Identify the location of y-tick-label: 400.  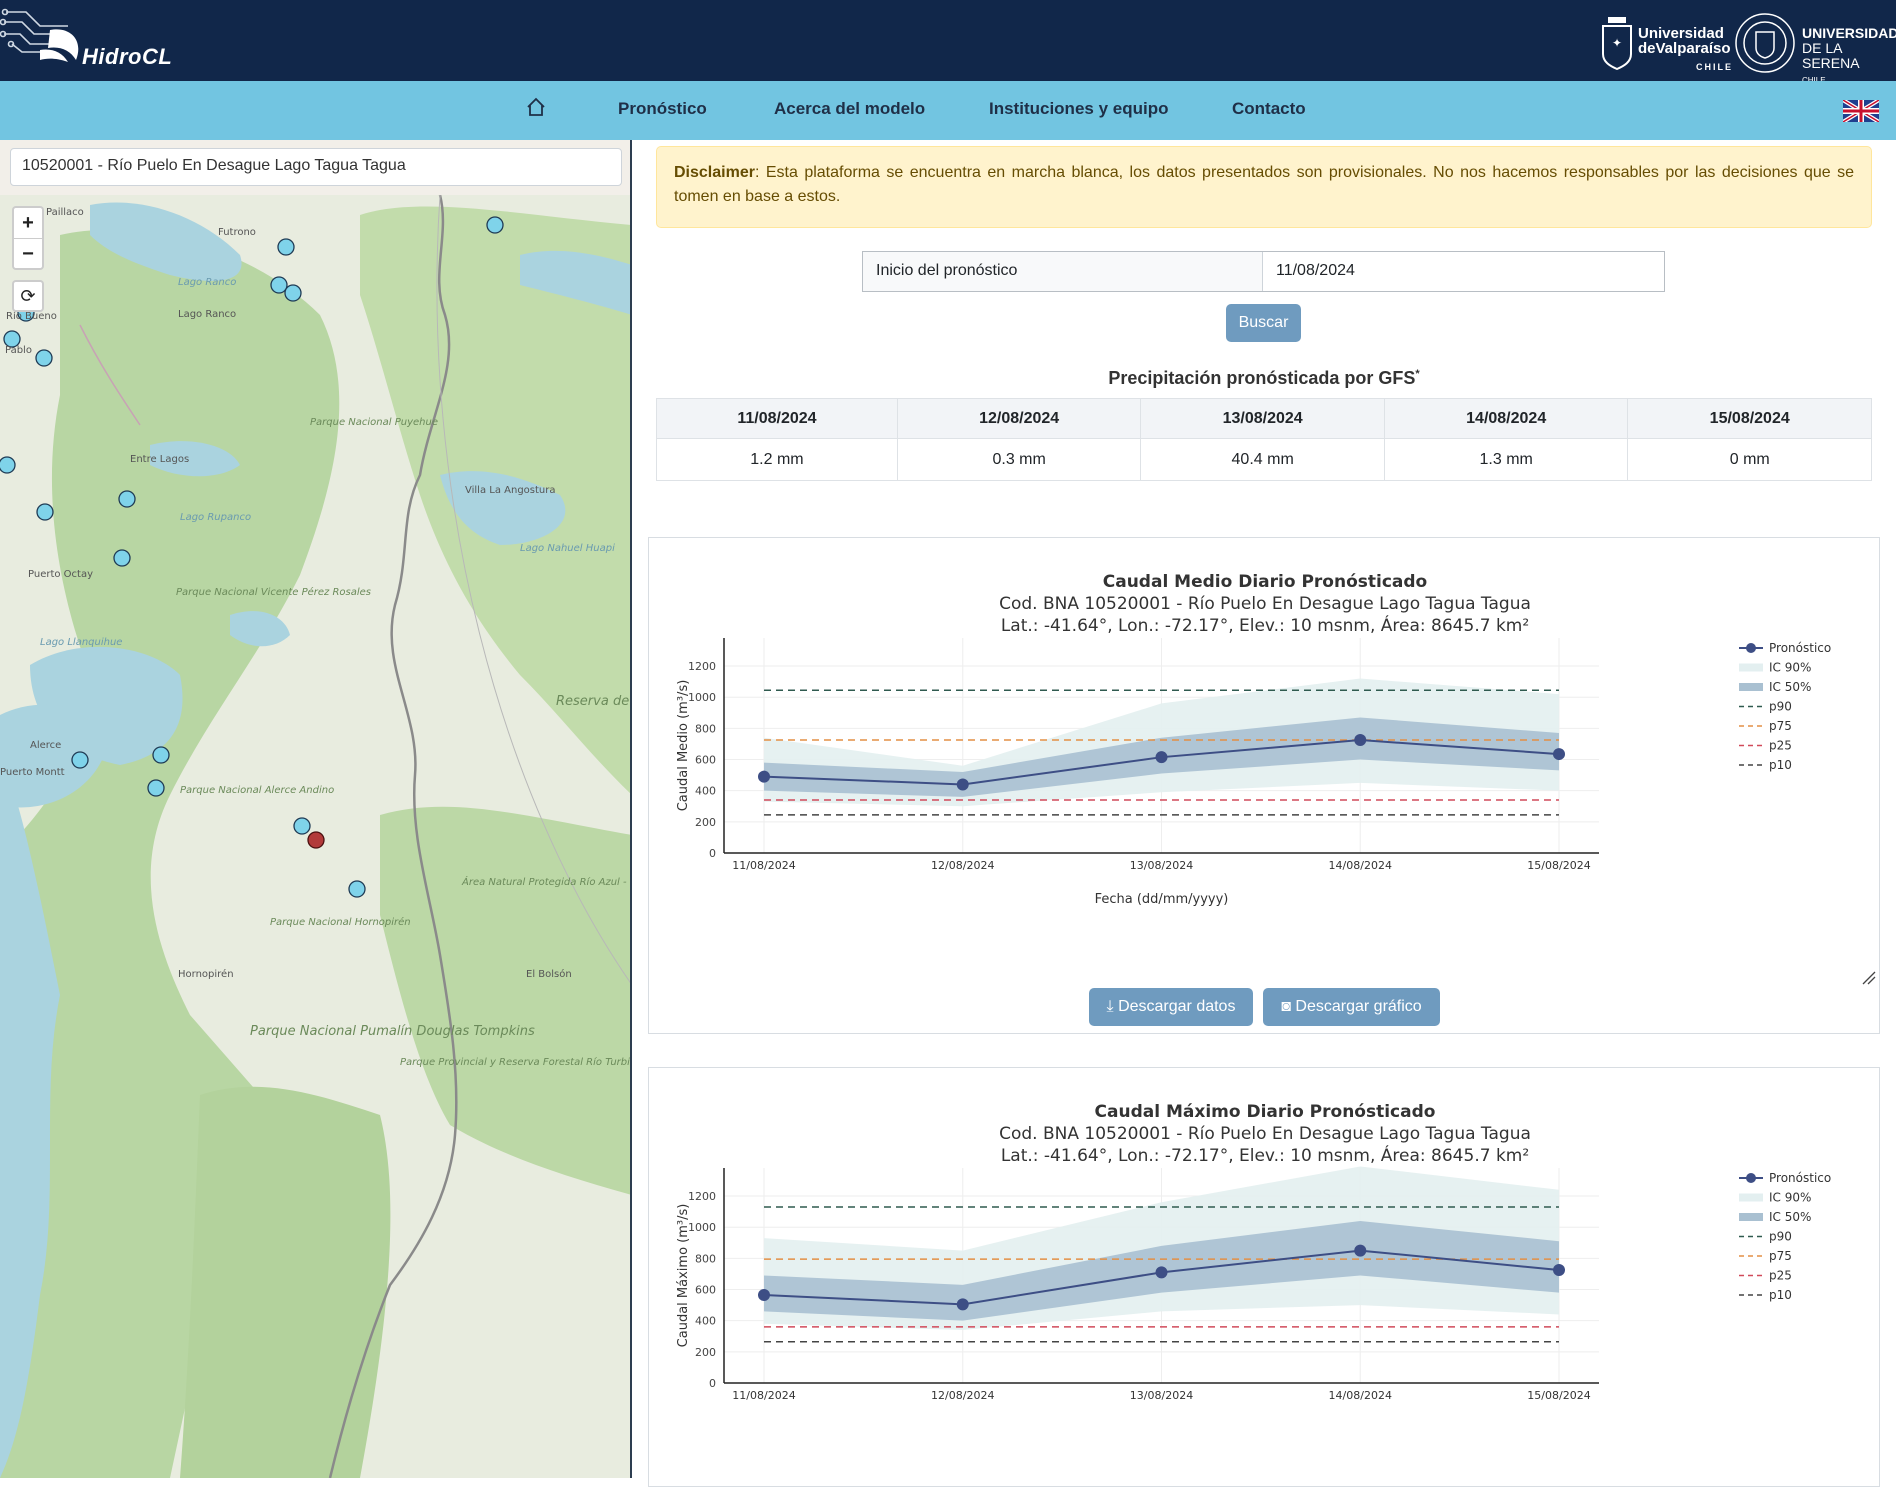
(705, 1321).